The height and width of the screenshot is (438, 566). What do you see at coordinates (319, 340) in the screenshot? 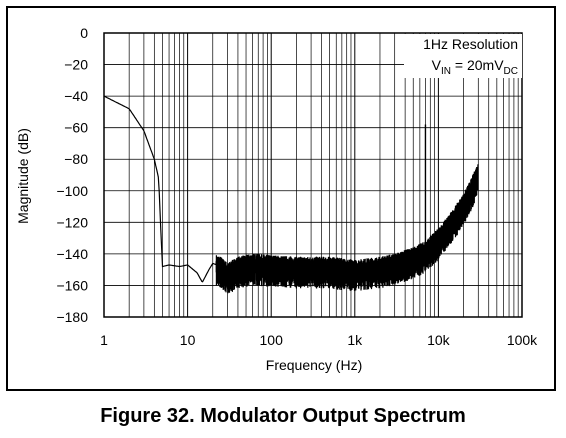
I see `x-tick-labels: 1 10 100 1k 10k 100k` at bounding box center [319, 340].